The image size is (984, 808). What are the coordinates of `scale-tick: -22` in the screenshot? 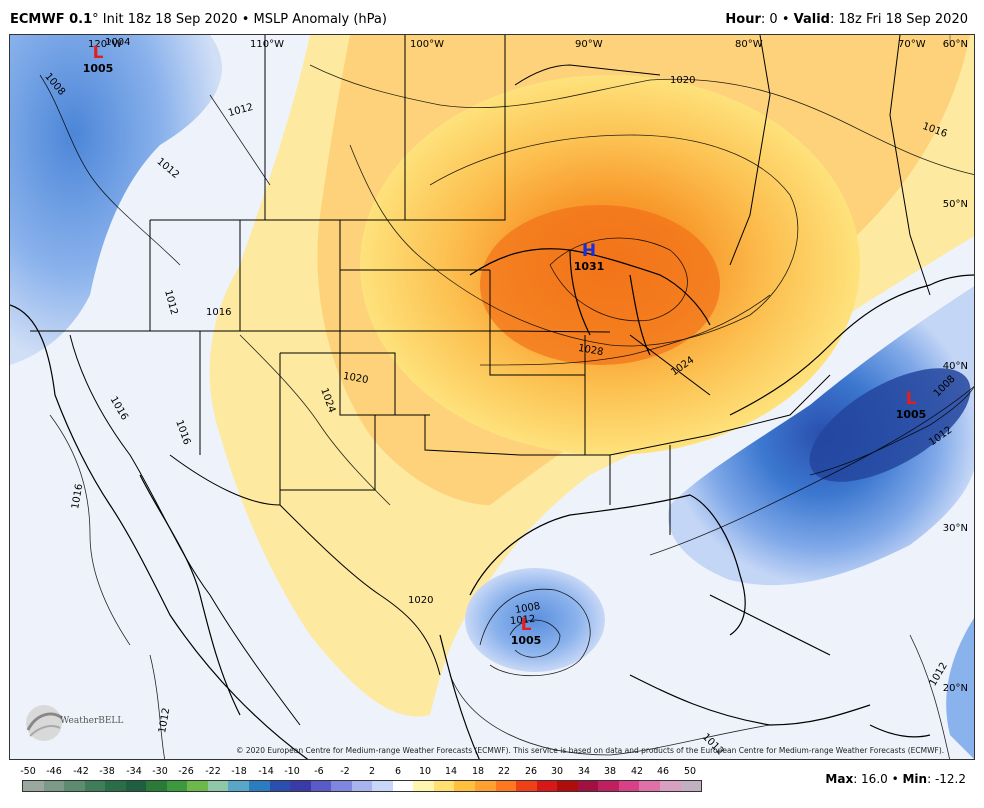 It's located at (213, 771).